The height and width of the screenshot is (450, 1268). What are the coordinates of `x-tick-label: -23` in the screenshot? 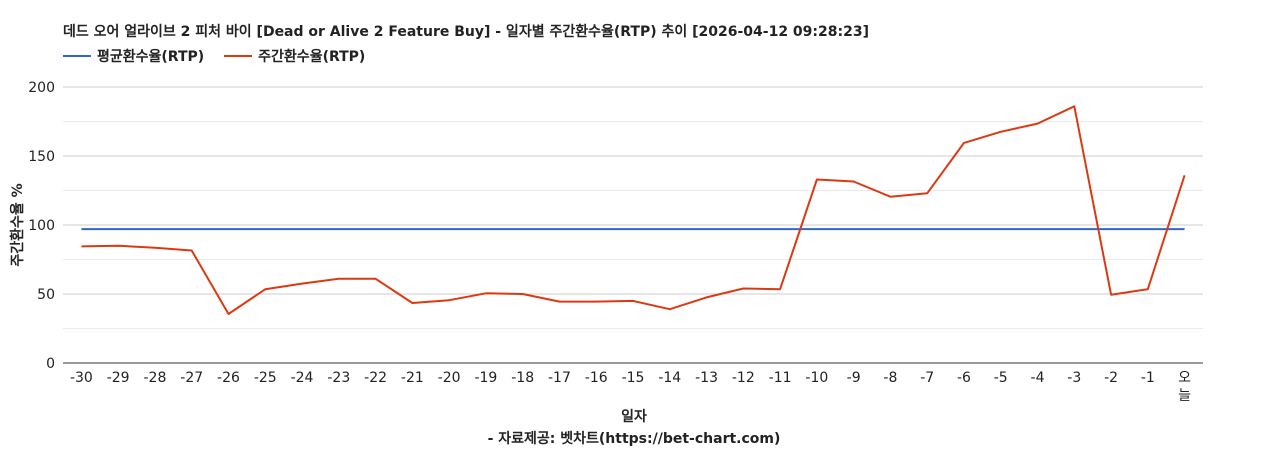 It's located at (338, 378).